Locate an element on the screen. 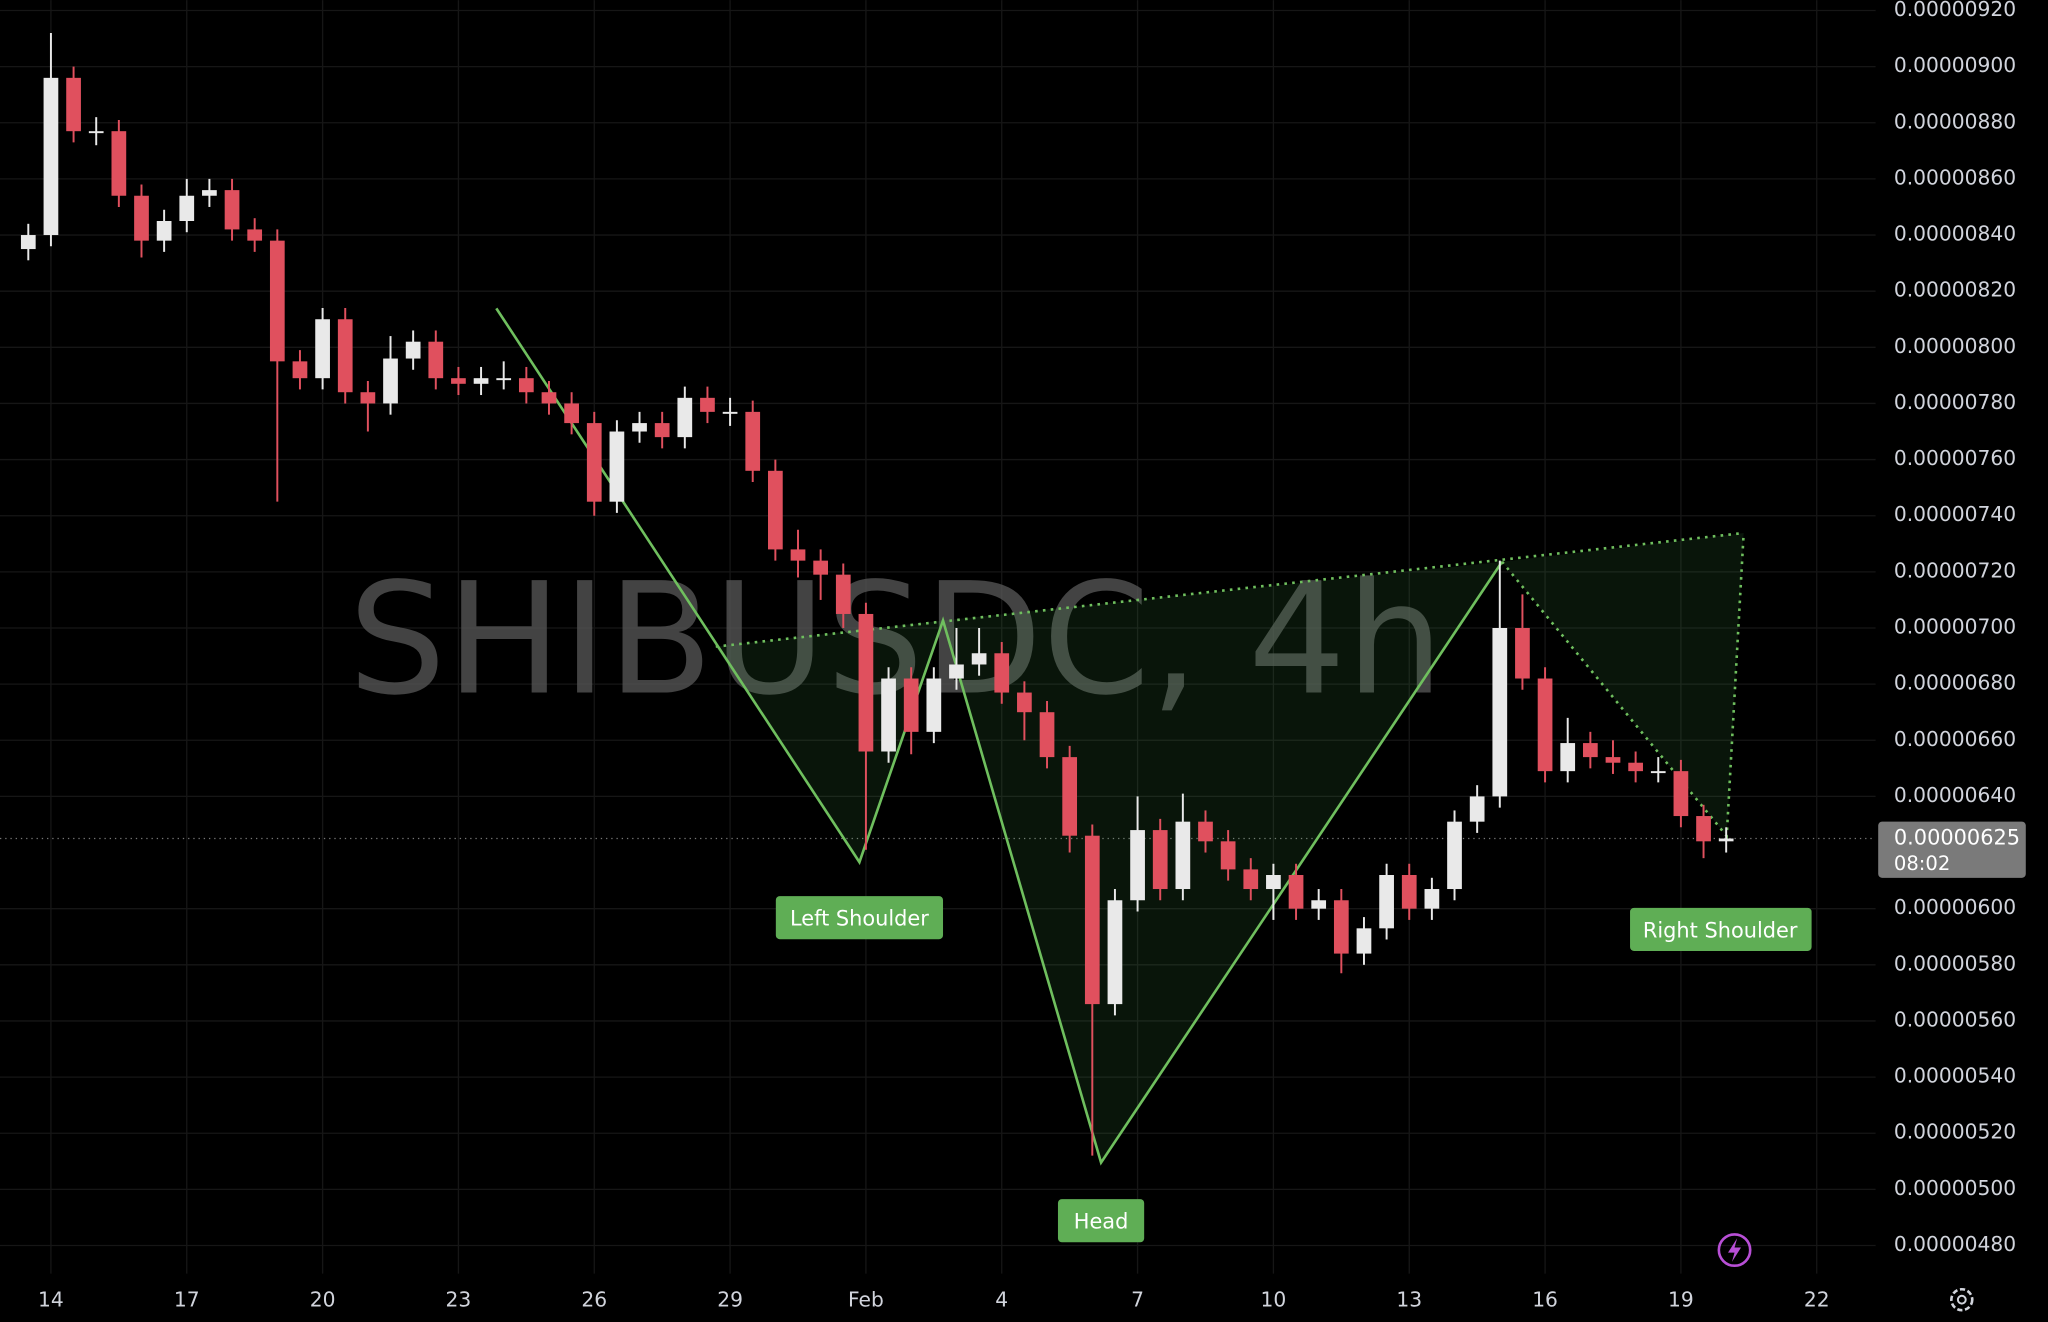 The image size is (2048, 1322). x-tick-label: 23 is located at coordinates (459, 1300).